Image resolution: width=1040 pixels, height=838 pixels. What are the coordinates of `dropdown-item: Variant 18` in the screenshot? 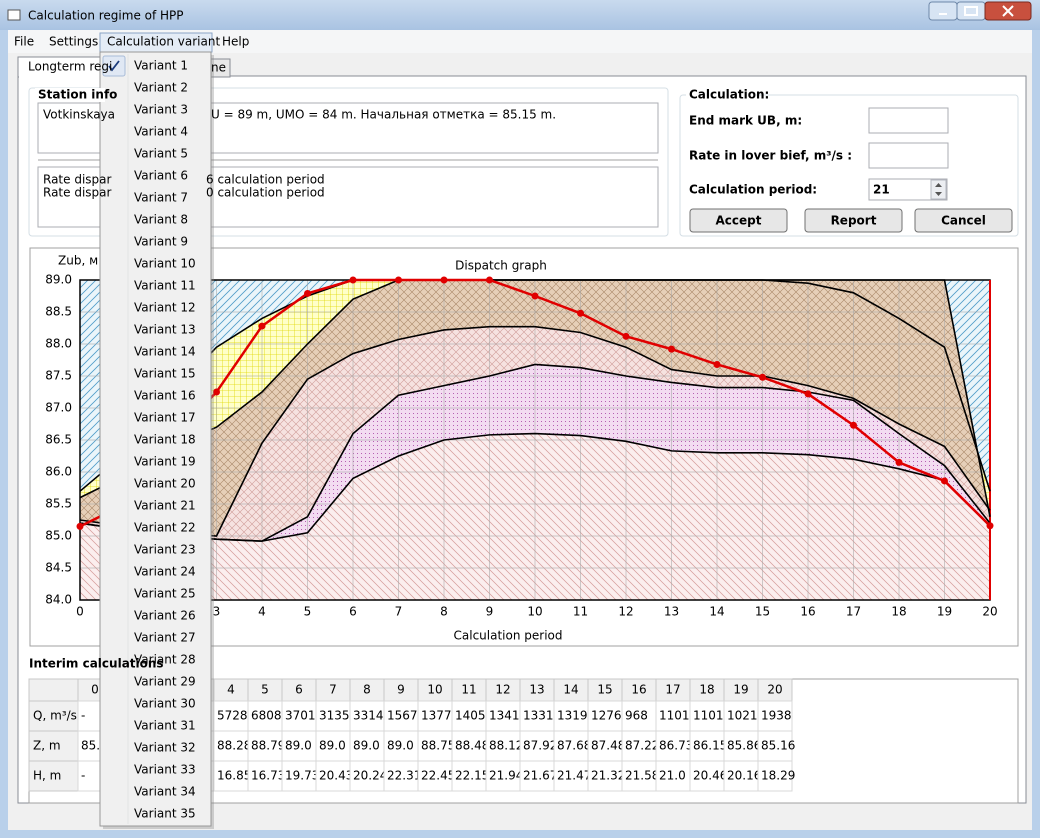 It's located at (165, 440).